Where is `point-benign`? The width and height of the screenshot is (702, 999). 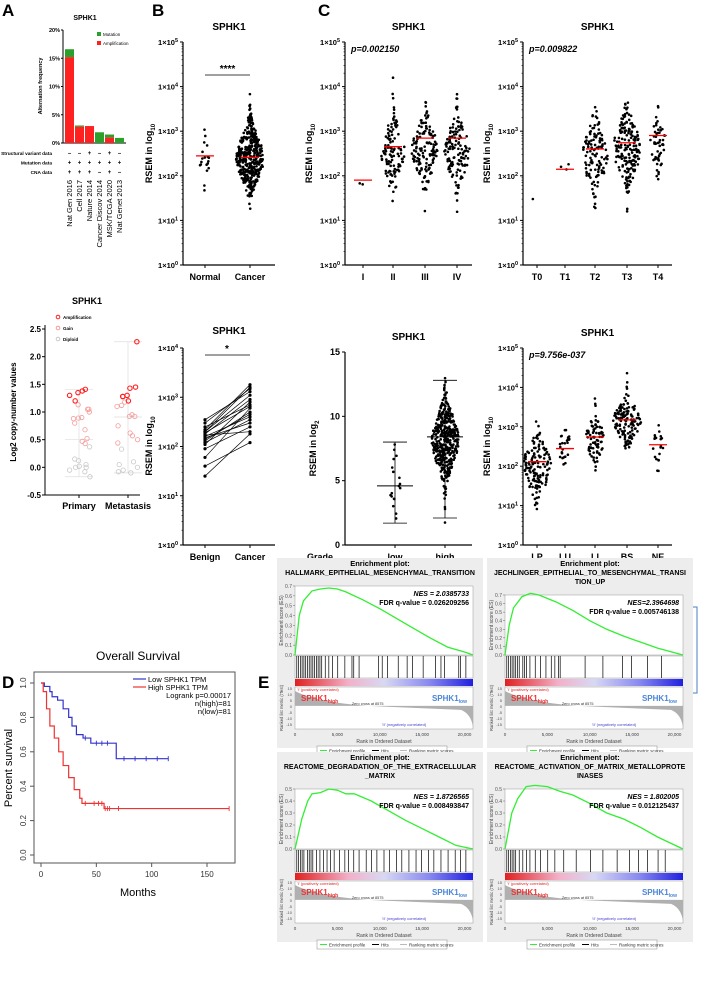 point-benign is located at coordinates (205, 423).